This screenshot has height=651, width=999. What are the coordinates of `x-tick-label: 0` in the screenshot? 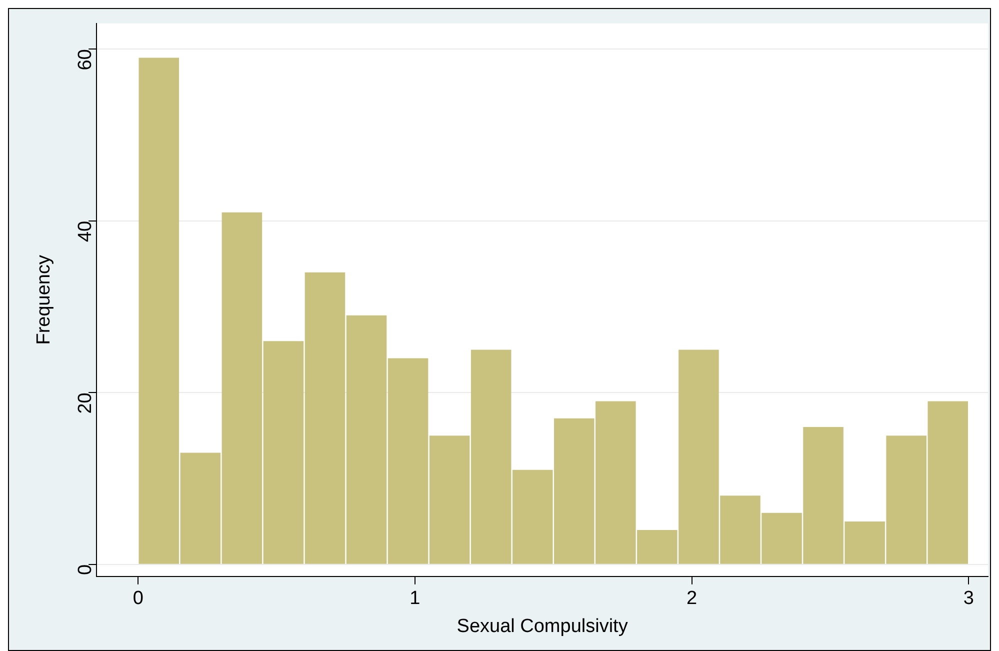 It's located at (138, 599).